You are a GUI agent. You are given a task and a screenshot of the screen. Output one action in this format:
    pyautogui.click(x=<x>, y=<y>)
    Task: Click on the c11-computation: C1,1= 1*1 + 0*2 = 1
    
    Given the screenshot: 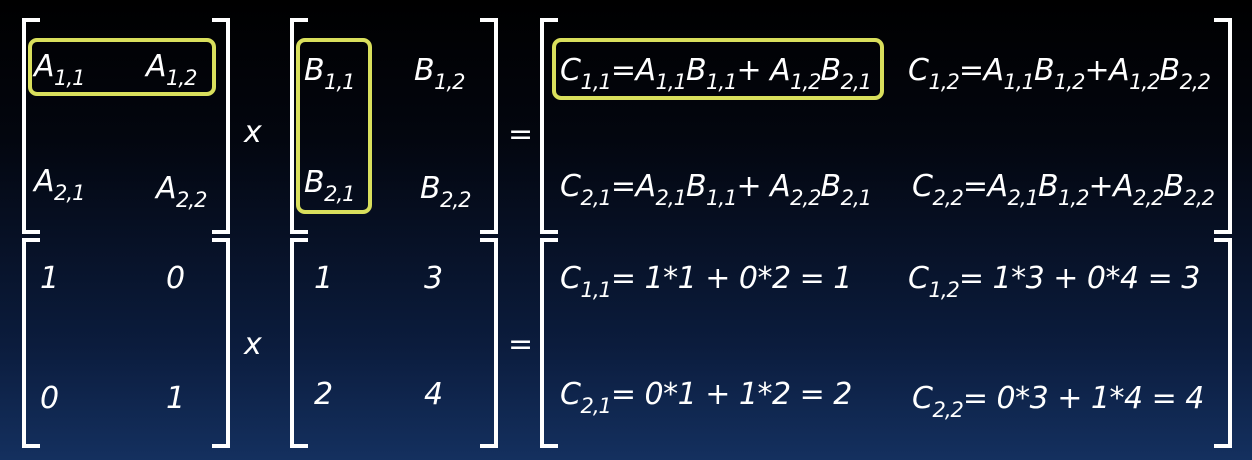 What is the action you would take?
    pyautogui.click(x=706, y=281)
    